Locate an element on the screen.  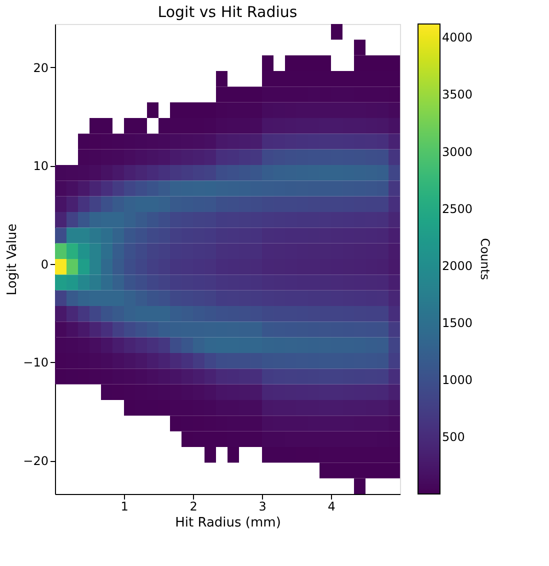
color-bar-label: 500 is located at coordinates (453, 437).